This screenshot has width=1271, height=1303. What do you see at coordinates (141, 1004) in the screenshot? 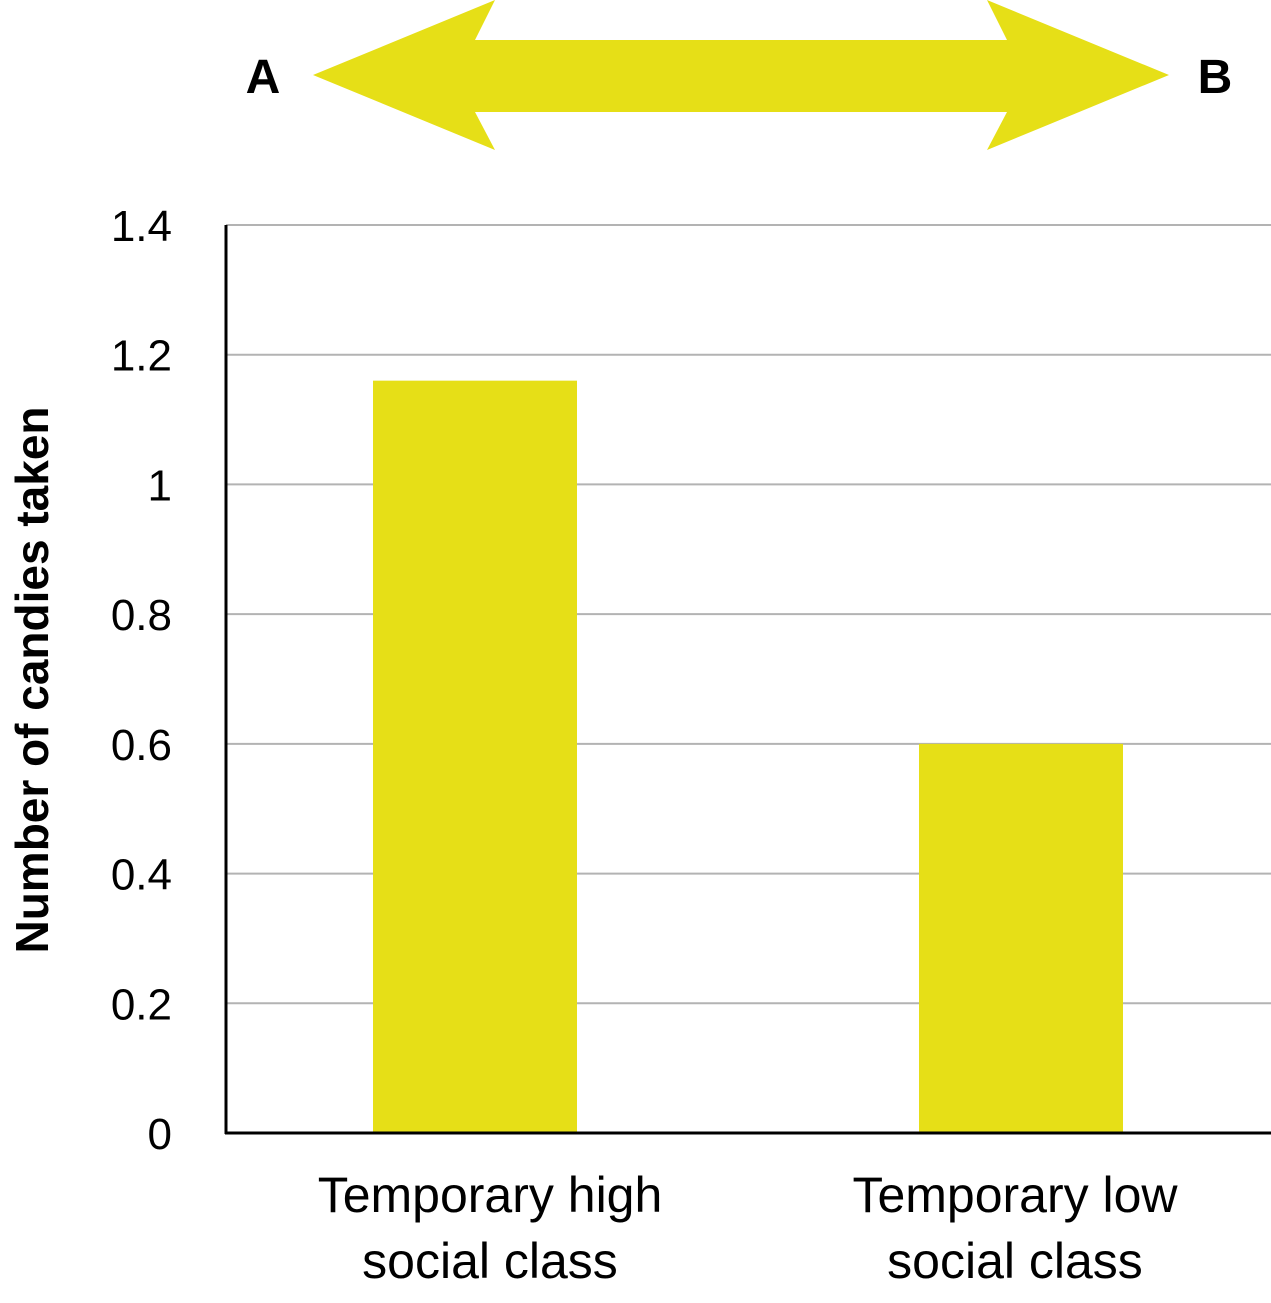
I see `y-tick-label-1: 0.2` at bounding box center [141, 1004].